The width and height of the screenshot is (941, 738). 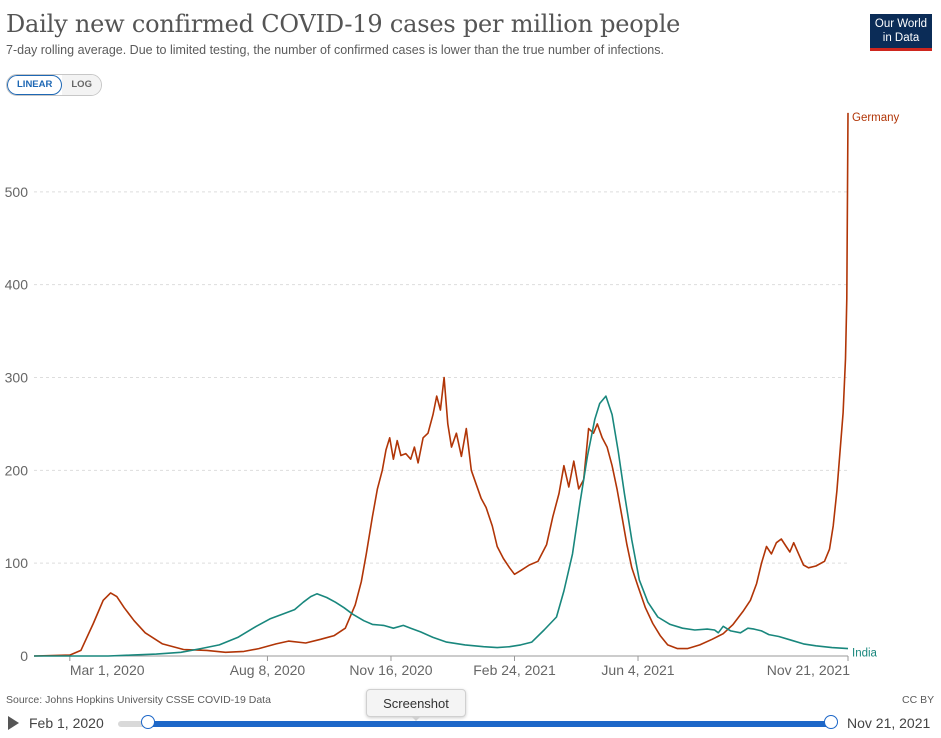 What do you see at coordinates (514, 670) in the screenshot?
I see `x-tick-label-3: Feb 24, 2021` at bounding box center [514, 670].